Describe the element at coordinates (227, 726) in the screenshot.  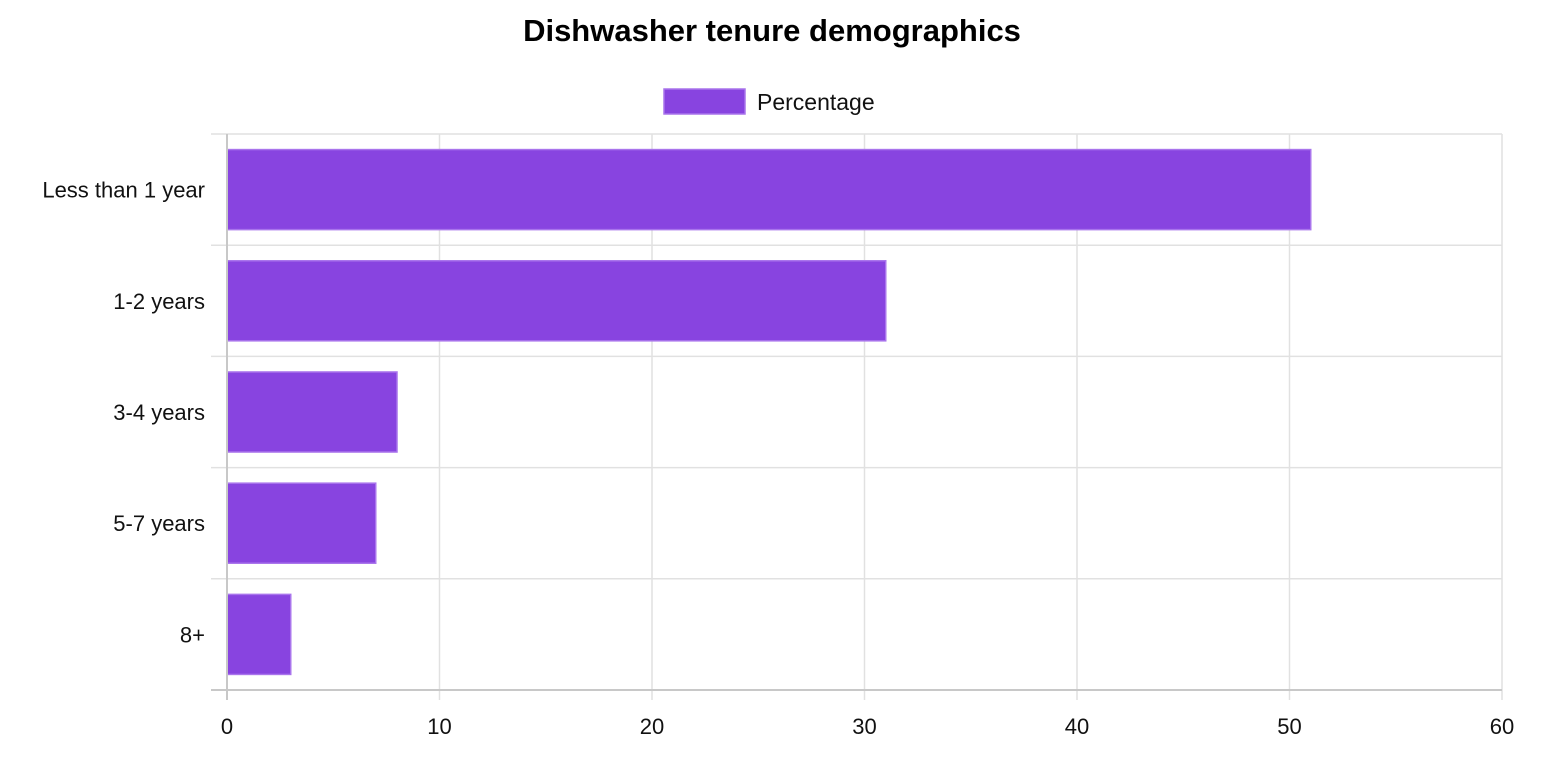
I see `x-tick-label: 0` at that location.